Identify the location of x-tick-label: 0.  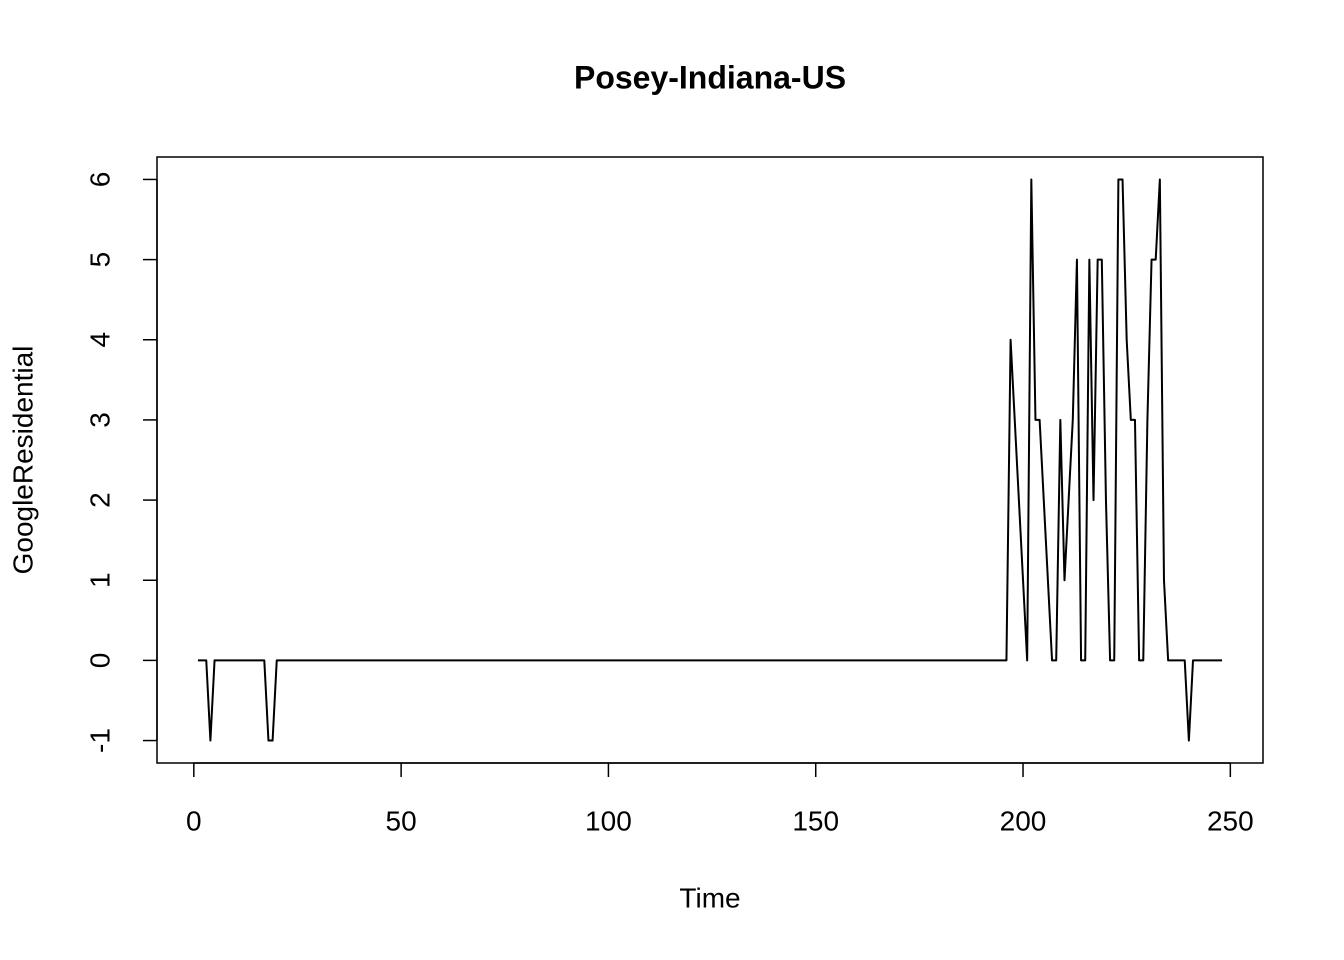
(194, 820).